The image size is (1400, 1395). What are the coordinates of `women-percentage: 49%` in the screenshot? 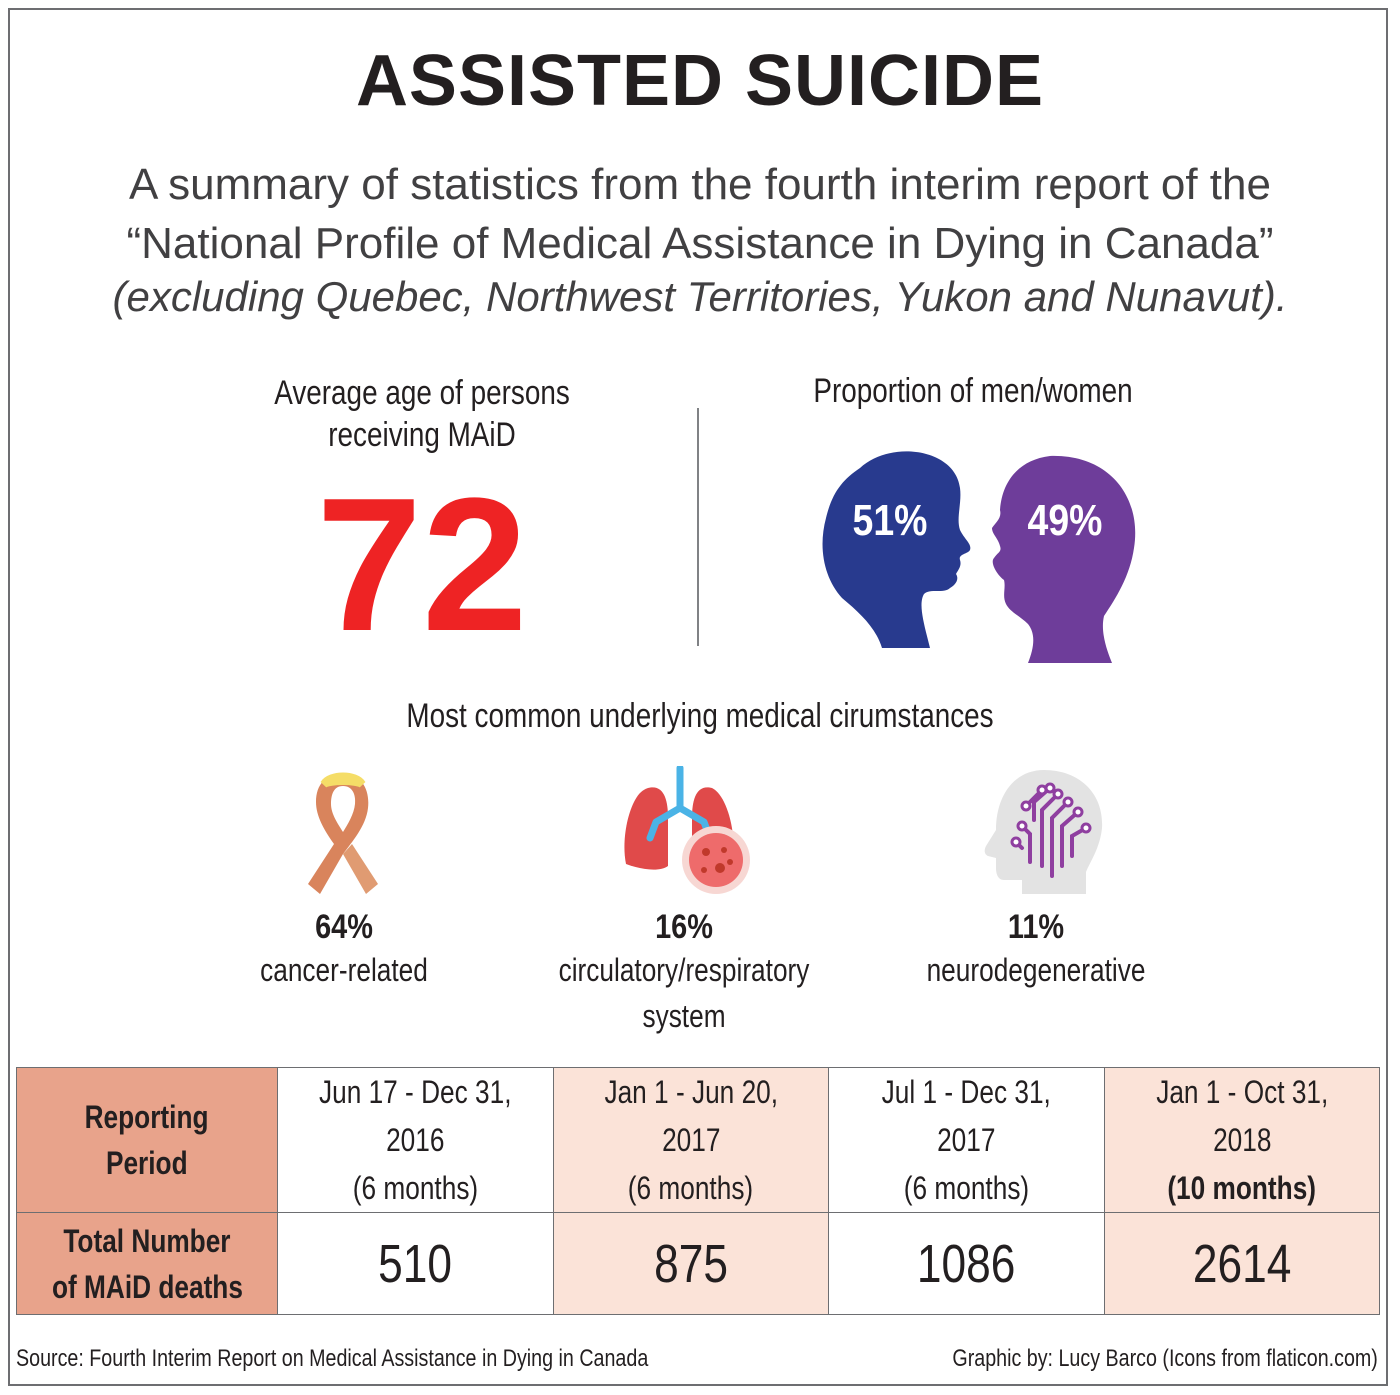 It's located at (1065, 520).